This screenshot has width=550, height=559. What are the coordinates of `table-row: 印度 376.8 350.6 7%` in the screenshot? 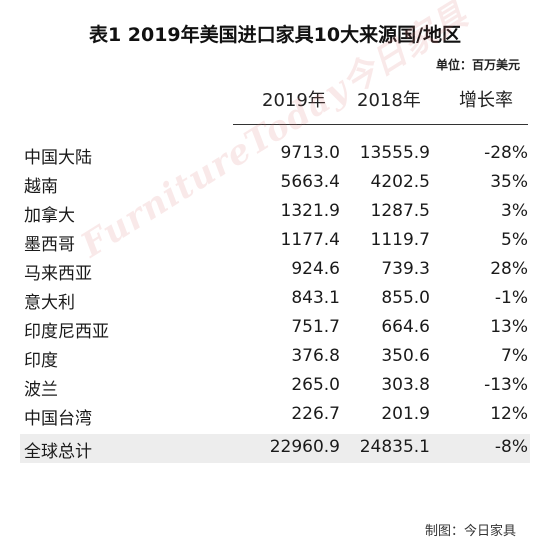 It's located at (275, 357).